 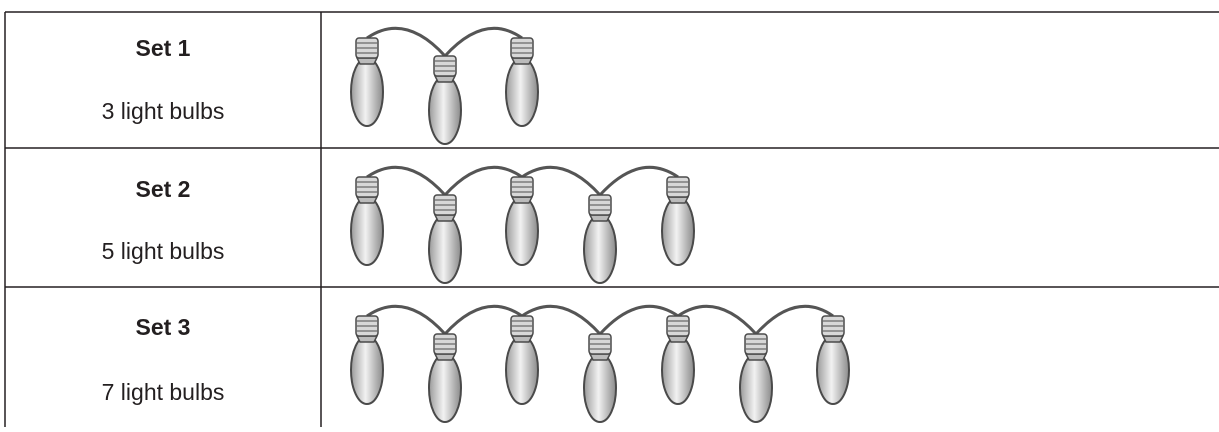 I want to click on row: Set 1 3 light bulbs, so click(x=320, y=85).